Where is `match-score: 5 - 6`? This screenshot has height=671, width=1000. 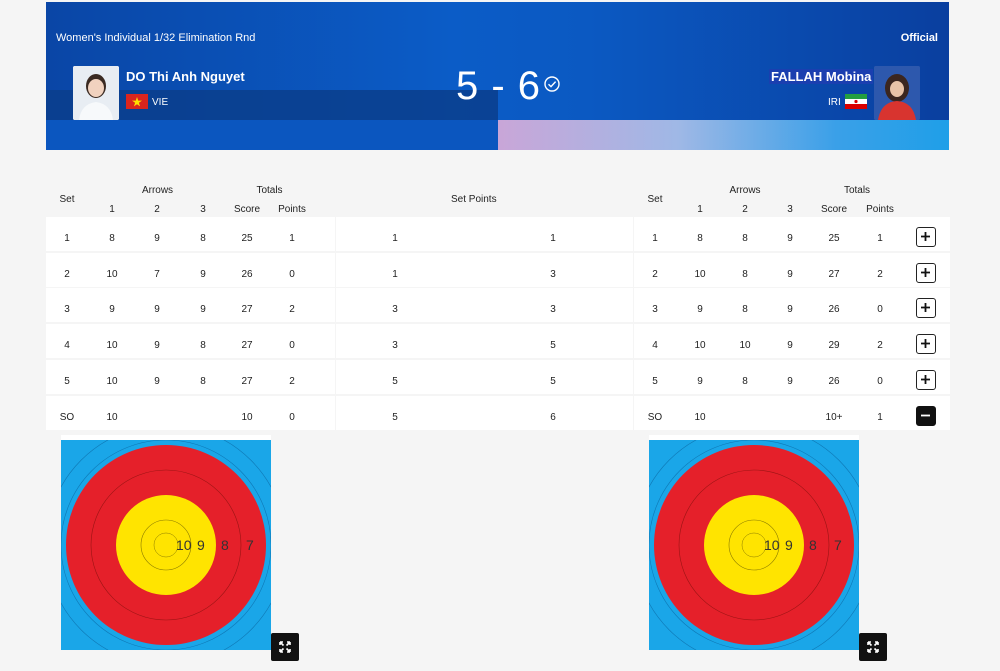
match-score: 5 - 6 is located at coordinates (499, 86).